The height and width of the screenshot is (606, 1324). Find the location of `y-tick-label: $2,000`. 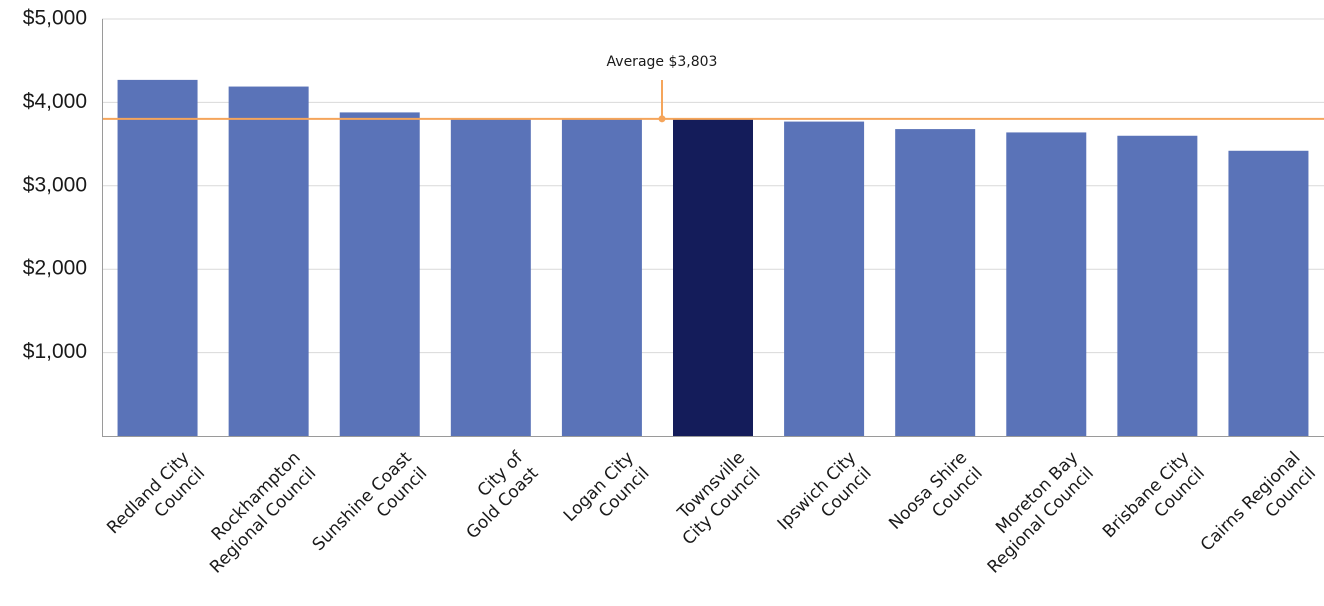

y-tick-label: $2,000 is located at coordinates (55, 268).